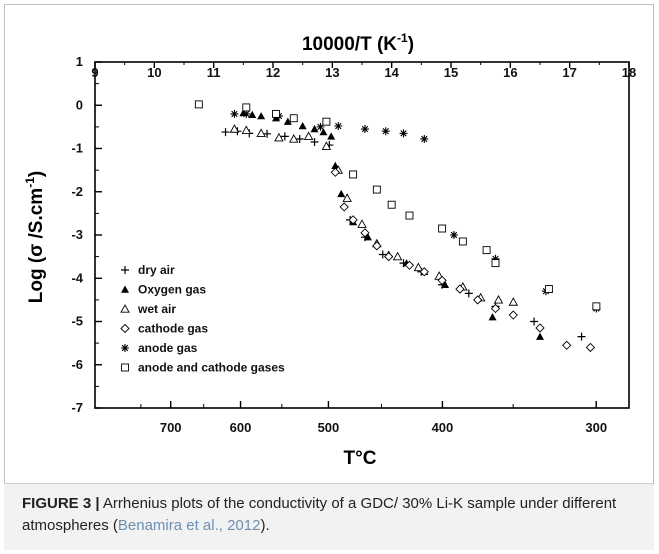 This screenshot has width=659, height=554. I want to click on caption-background, so click(329, 516).